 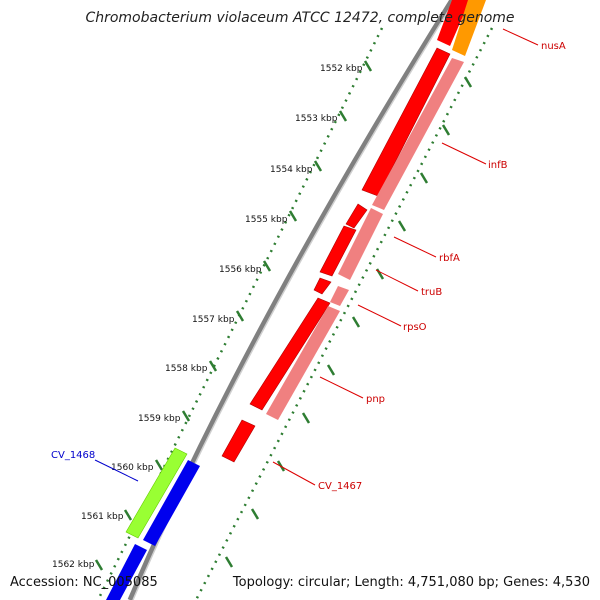 I want to click on gene-arrow-pnp-pink, so click(x=303, y=363).